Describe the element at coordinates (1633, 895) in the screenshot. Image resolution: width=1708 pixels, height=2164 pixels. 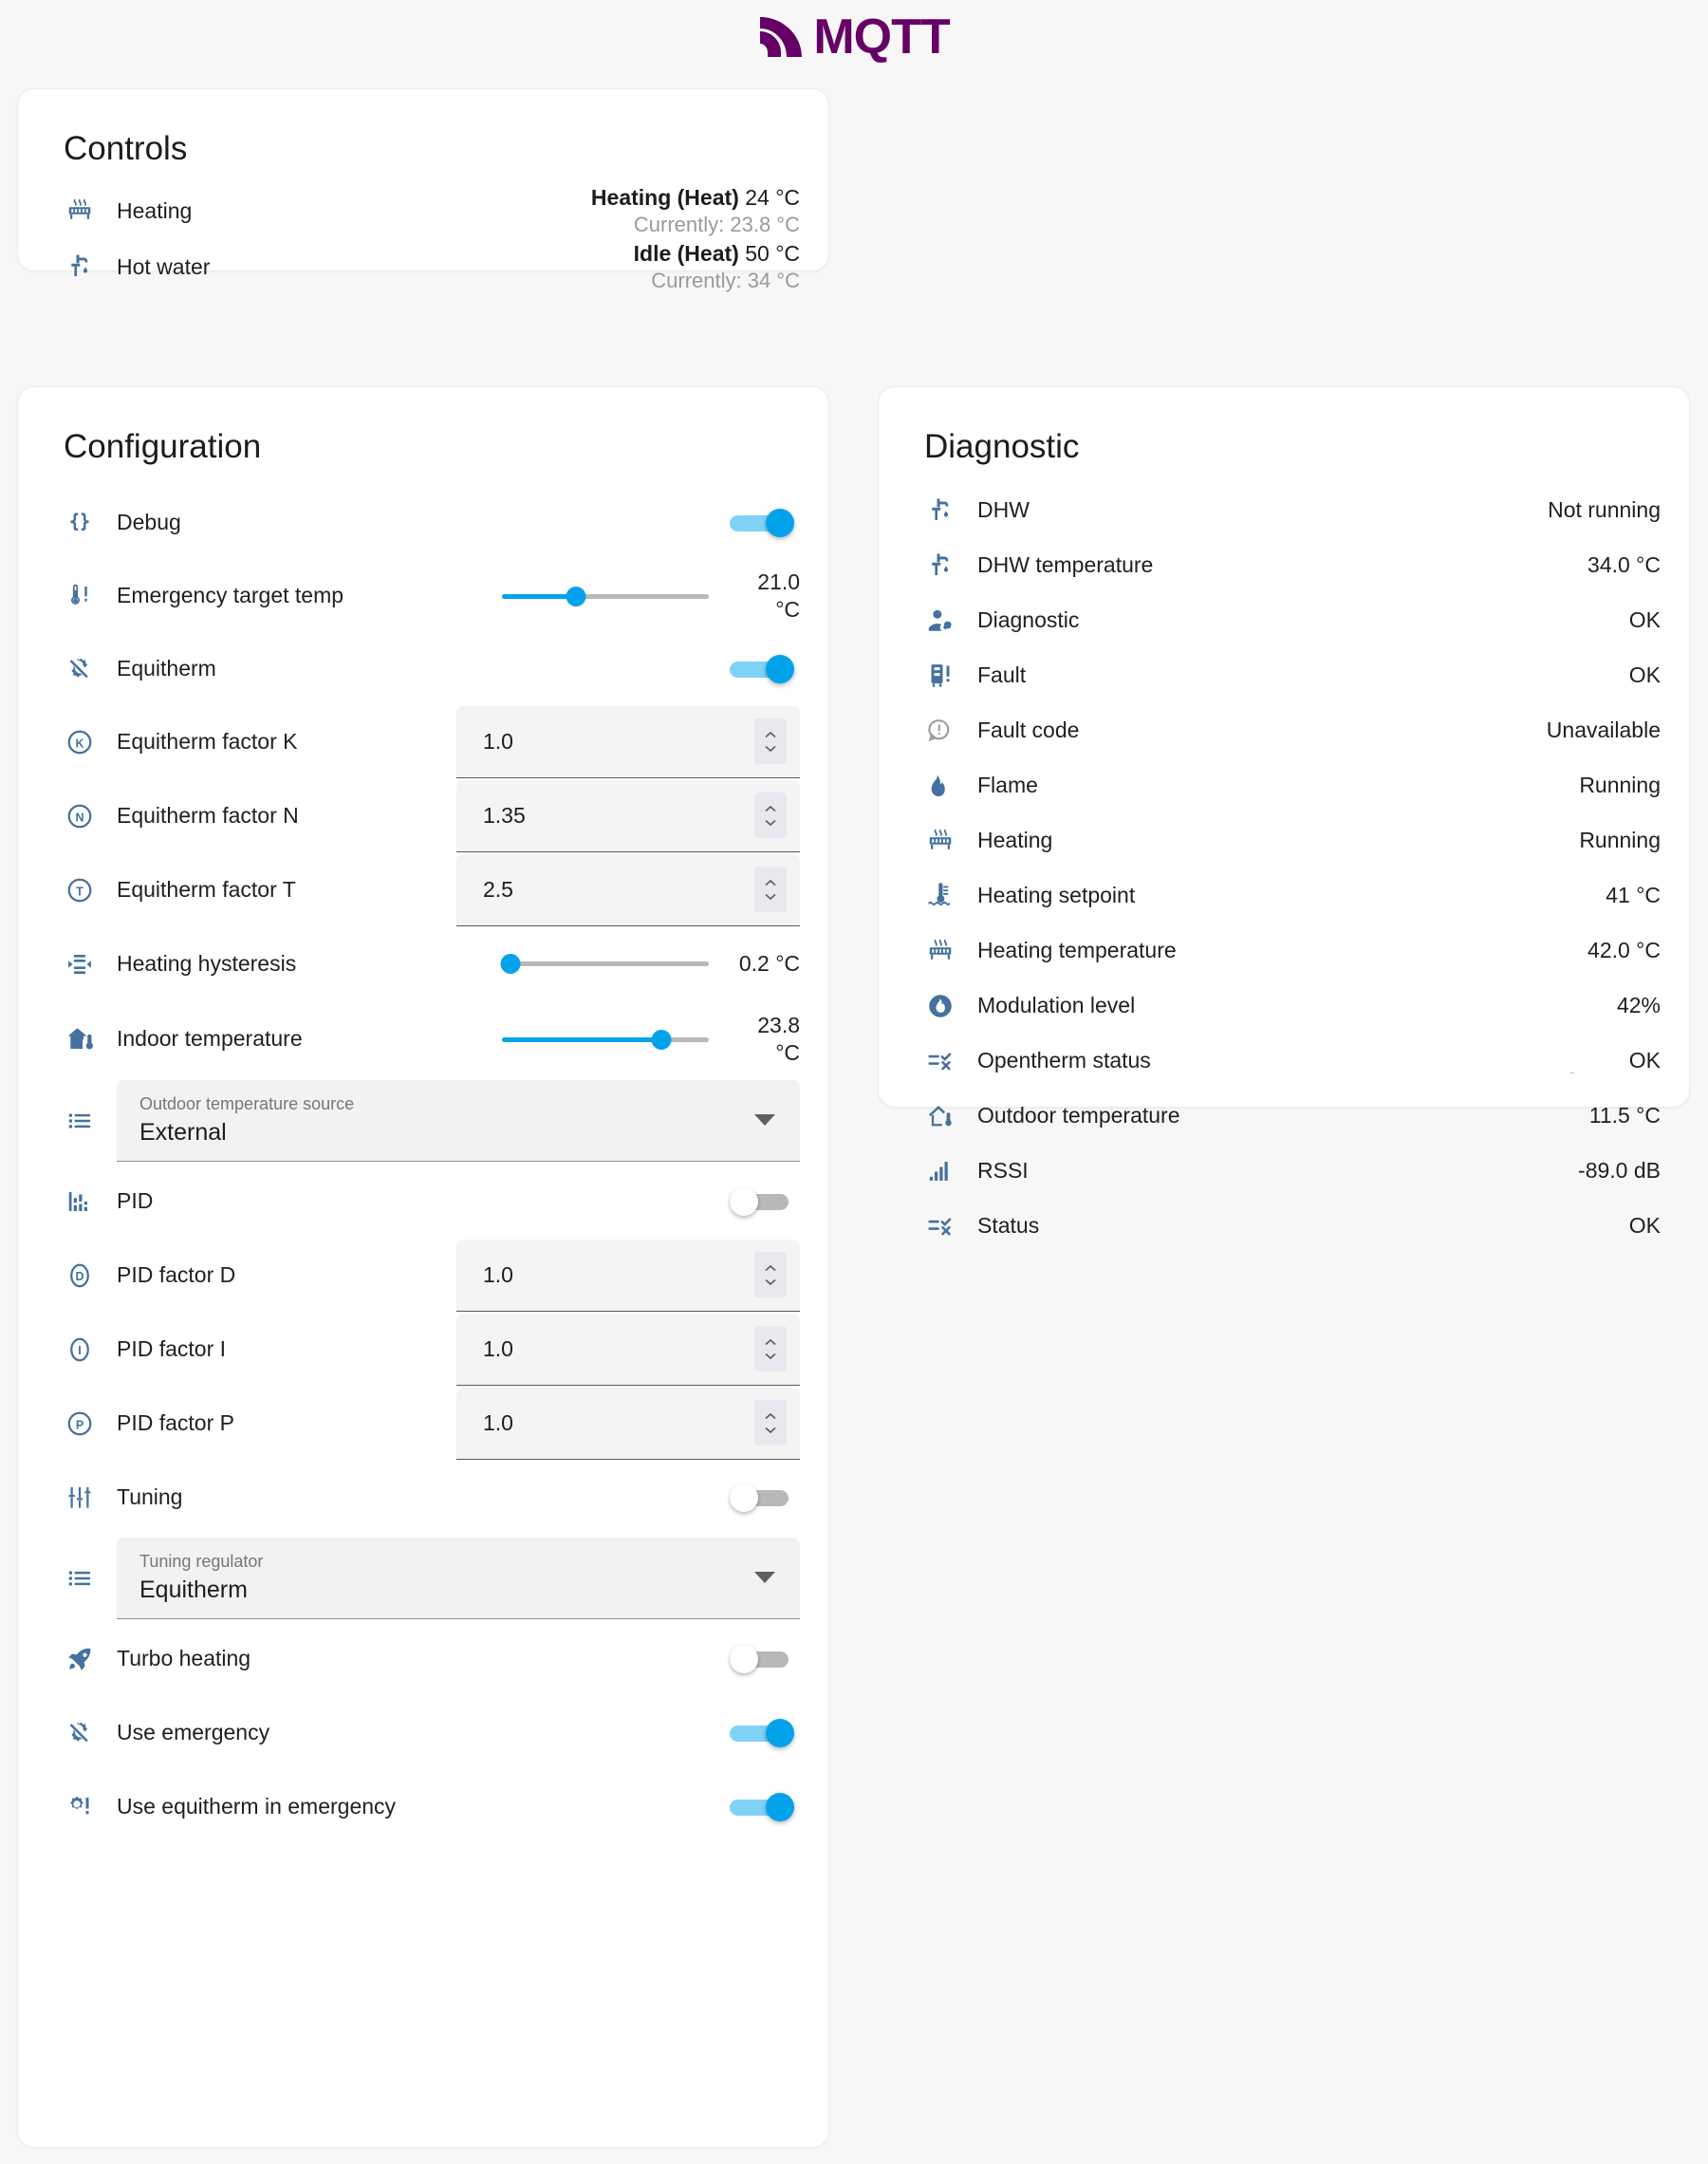
I see `diagnostic-row-value: 41 °C` at that location.